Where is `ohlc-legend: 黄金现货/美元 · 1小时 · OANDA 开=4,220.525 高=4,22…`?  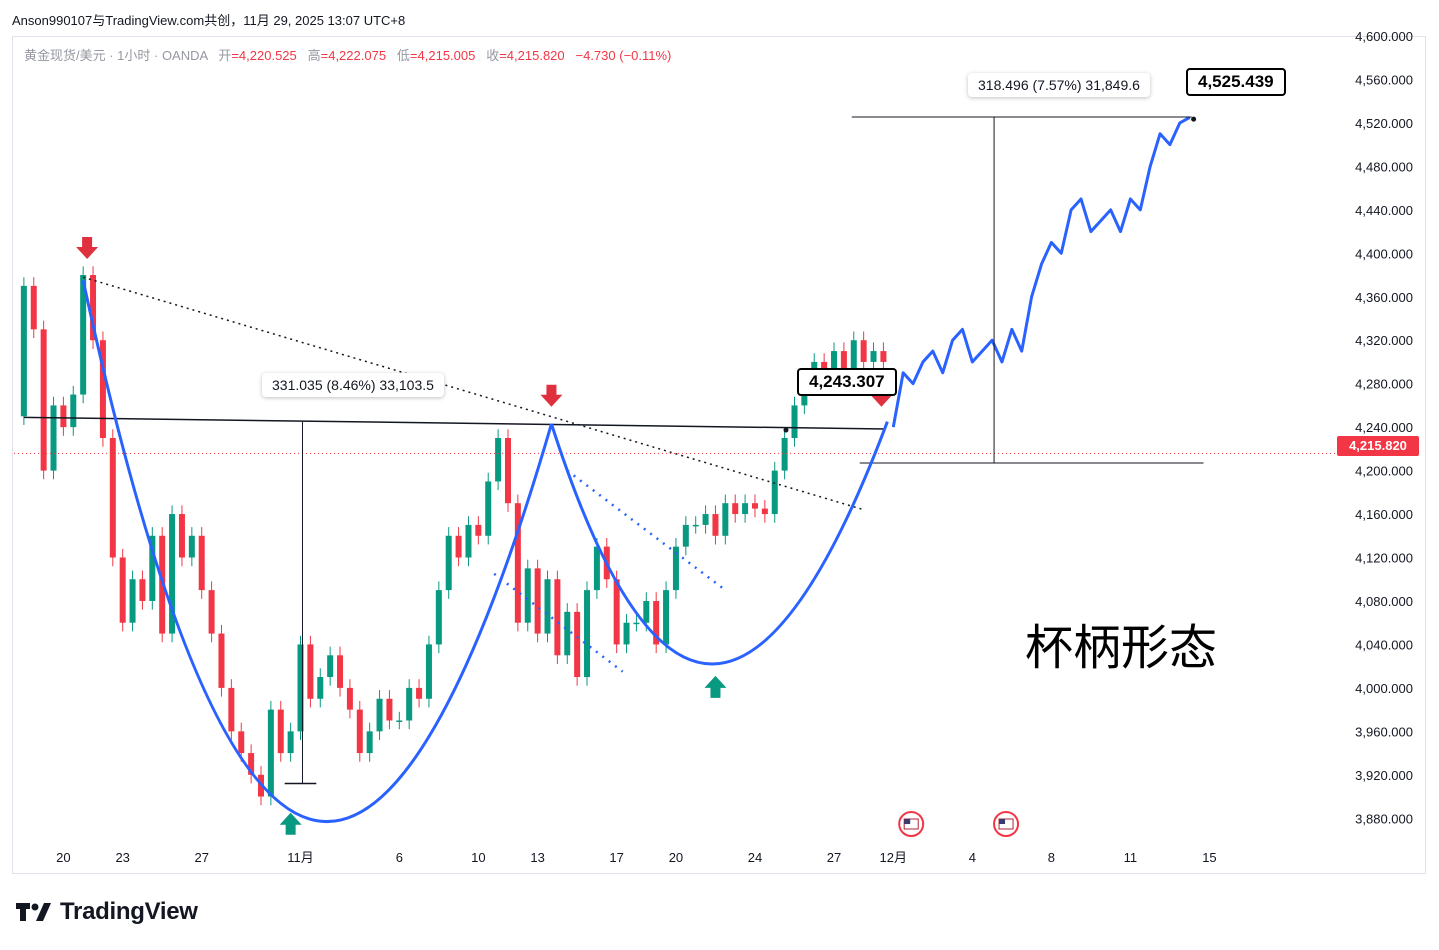
ohlc-legend: 黄金现货/美元 · 1小时 · OANDA 开=4,220.525 高=4,22… is located at coordinates (347, 54).